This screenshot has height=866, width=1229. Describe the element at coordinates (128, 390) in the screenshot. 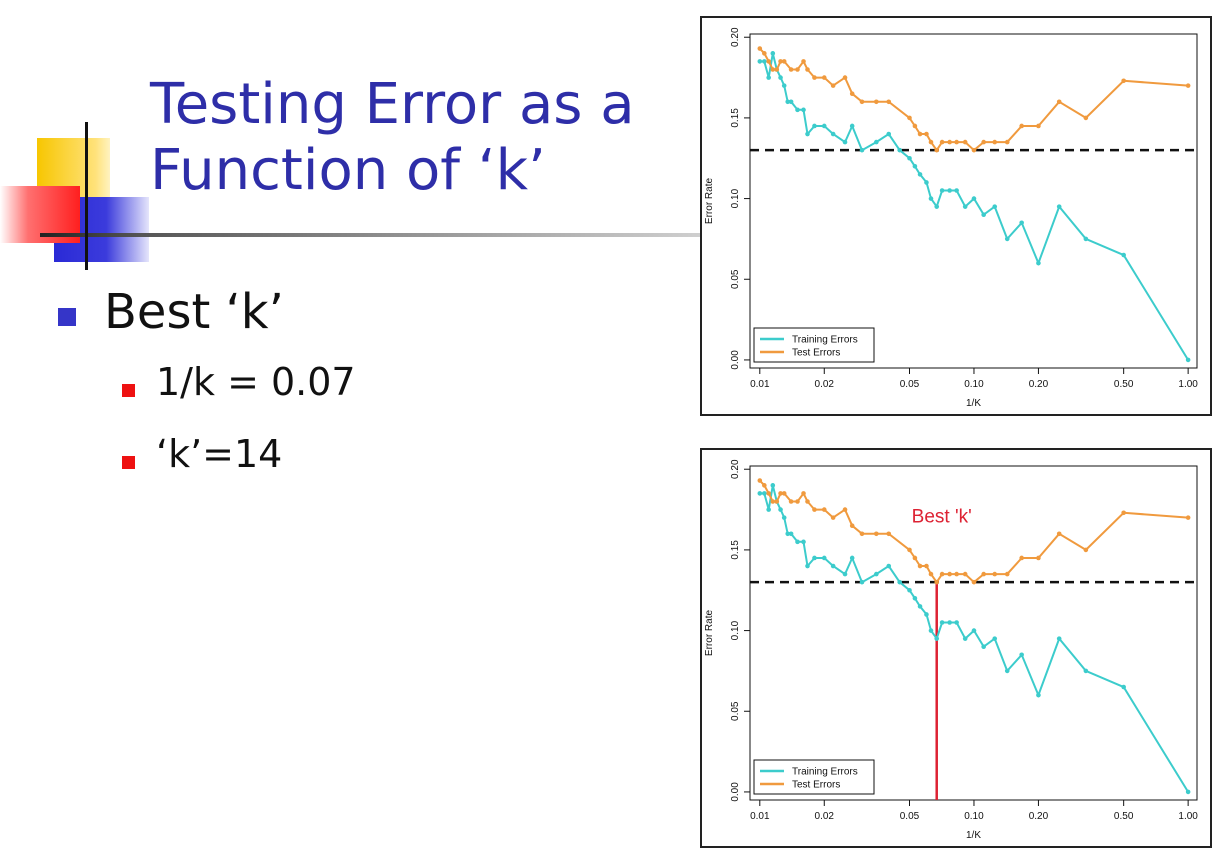

I see `subbullet-square-icon` at that location.